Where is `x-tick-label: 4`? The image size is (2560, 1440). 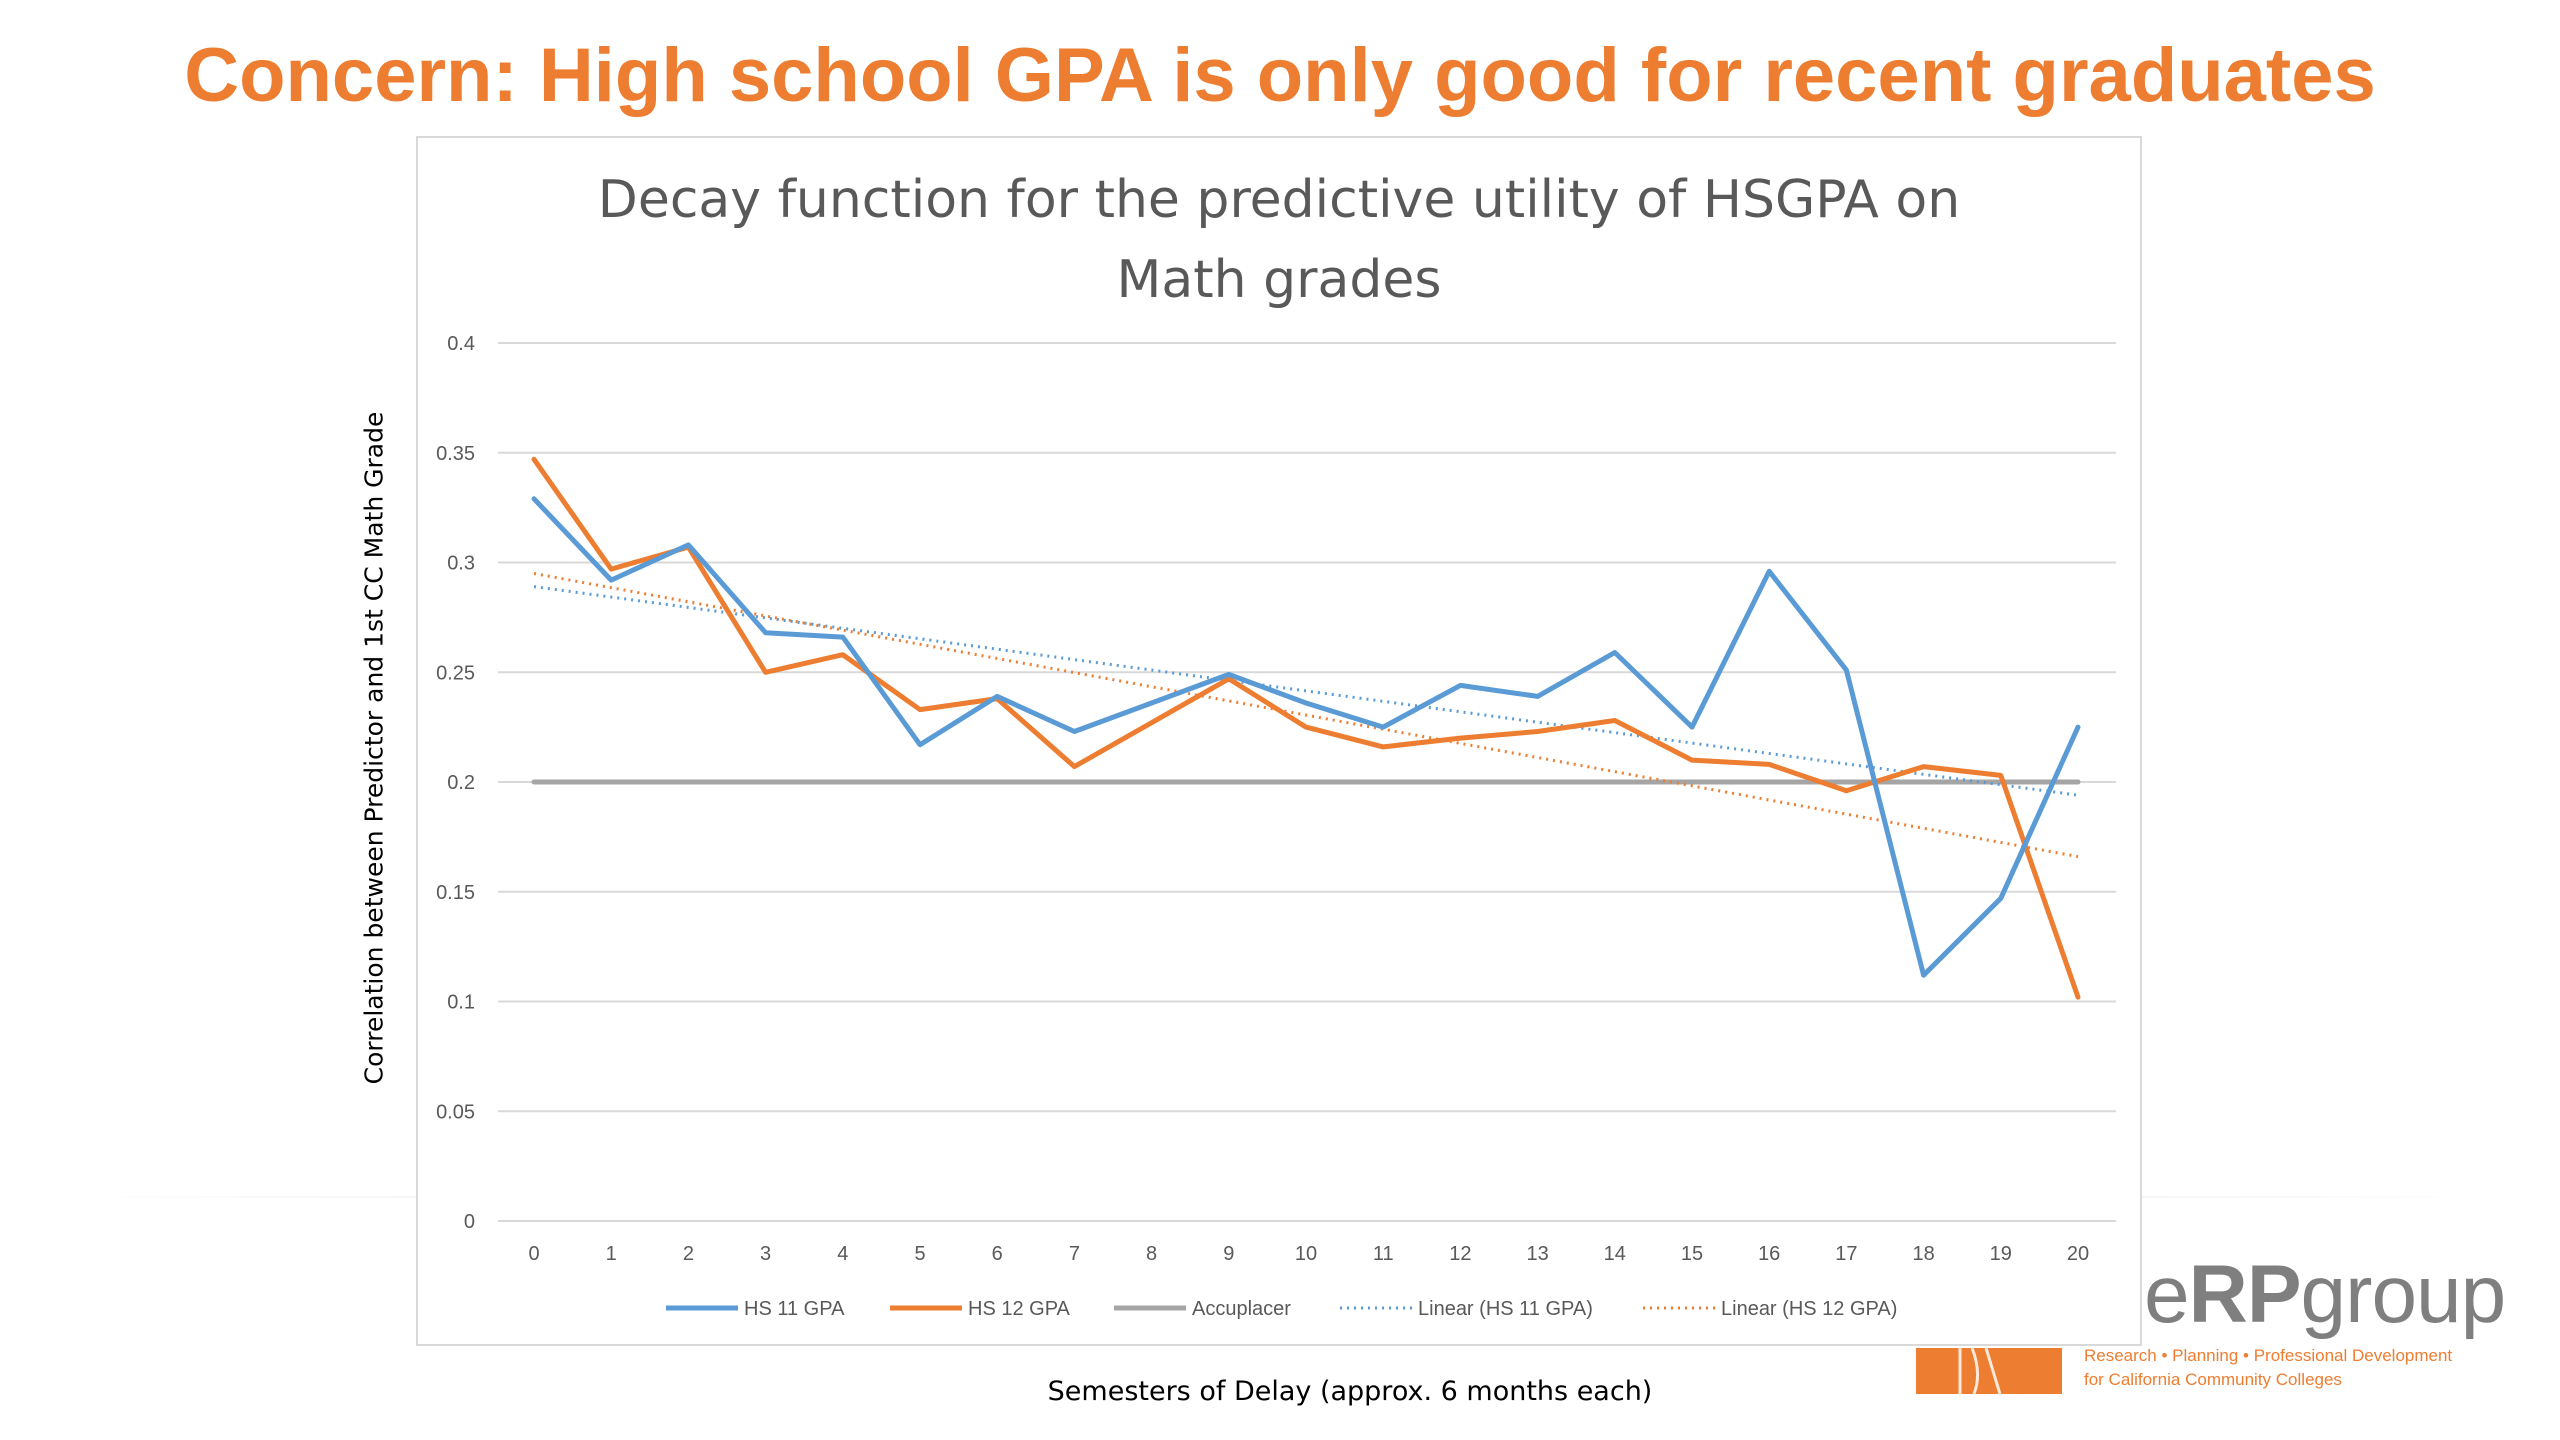
x-tick-label: 4 is located at coordinates (842, 1254).